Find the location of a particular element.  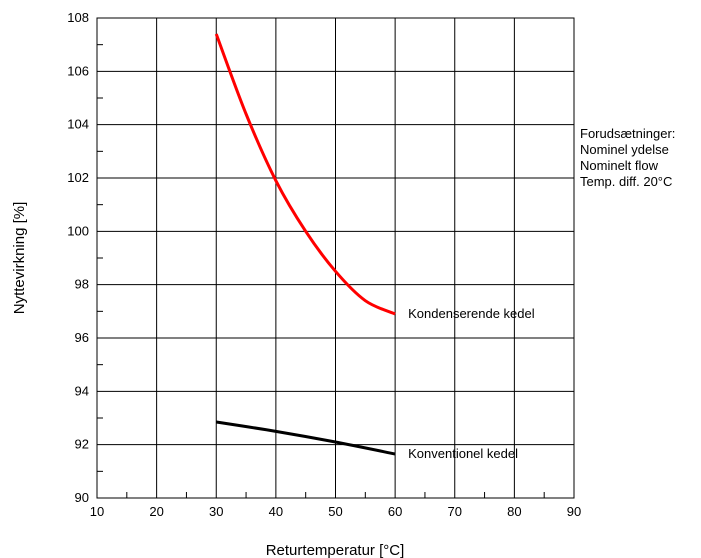

series-label-konventionel: Konventionel kedel is located at coordinates (463, 453).